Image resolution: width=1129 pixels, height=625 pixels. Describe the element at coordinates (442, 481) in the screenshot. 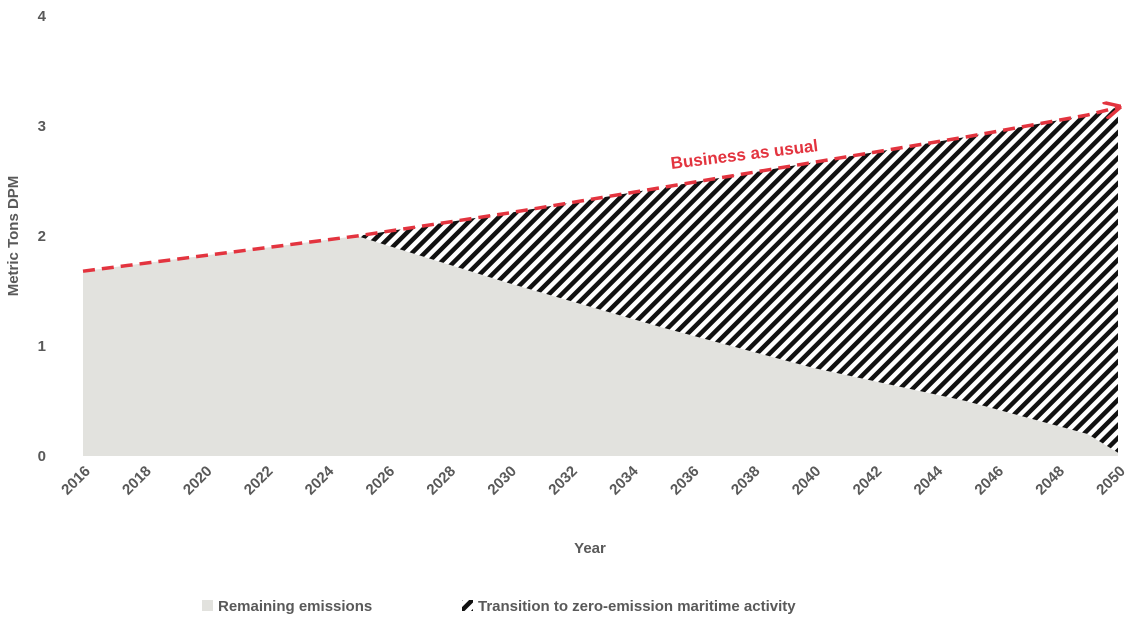

I see `x-tick-label: 2028` at that location.